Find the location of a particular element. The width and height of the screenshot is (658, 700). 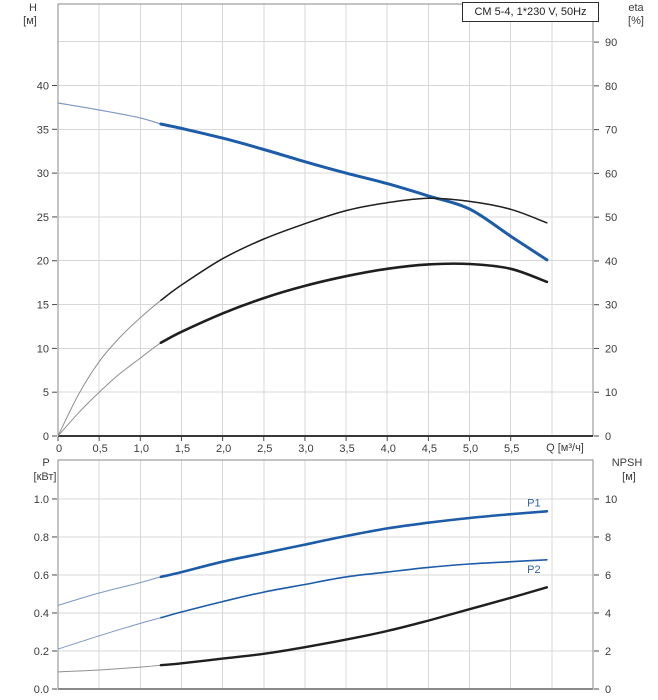

eta-axis-unit: [%] is located at coordinates (636, 21).